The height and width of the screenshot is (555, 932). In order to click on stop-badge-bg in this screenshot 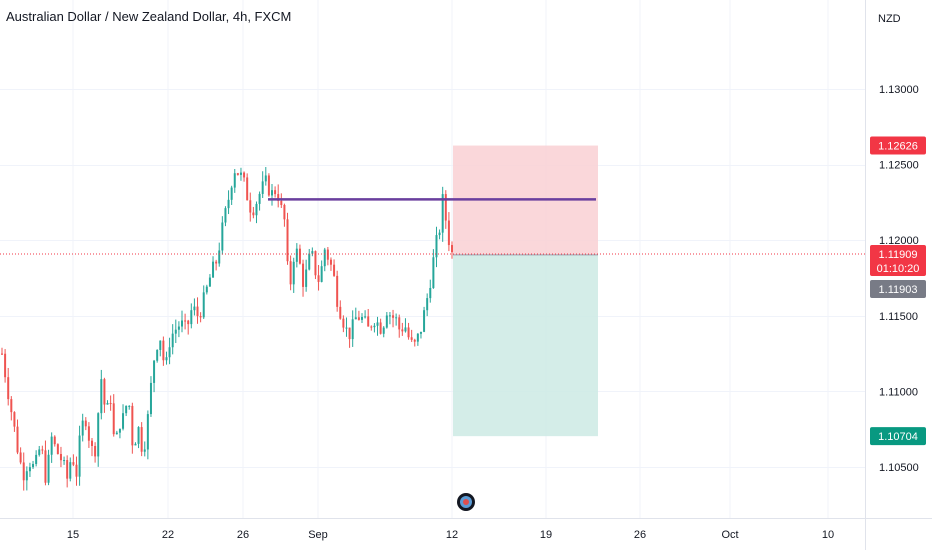, I will do `click(898, 145)`.